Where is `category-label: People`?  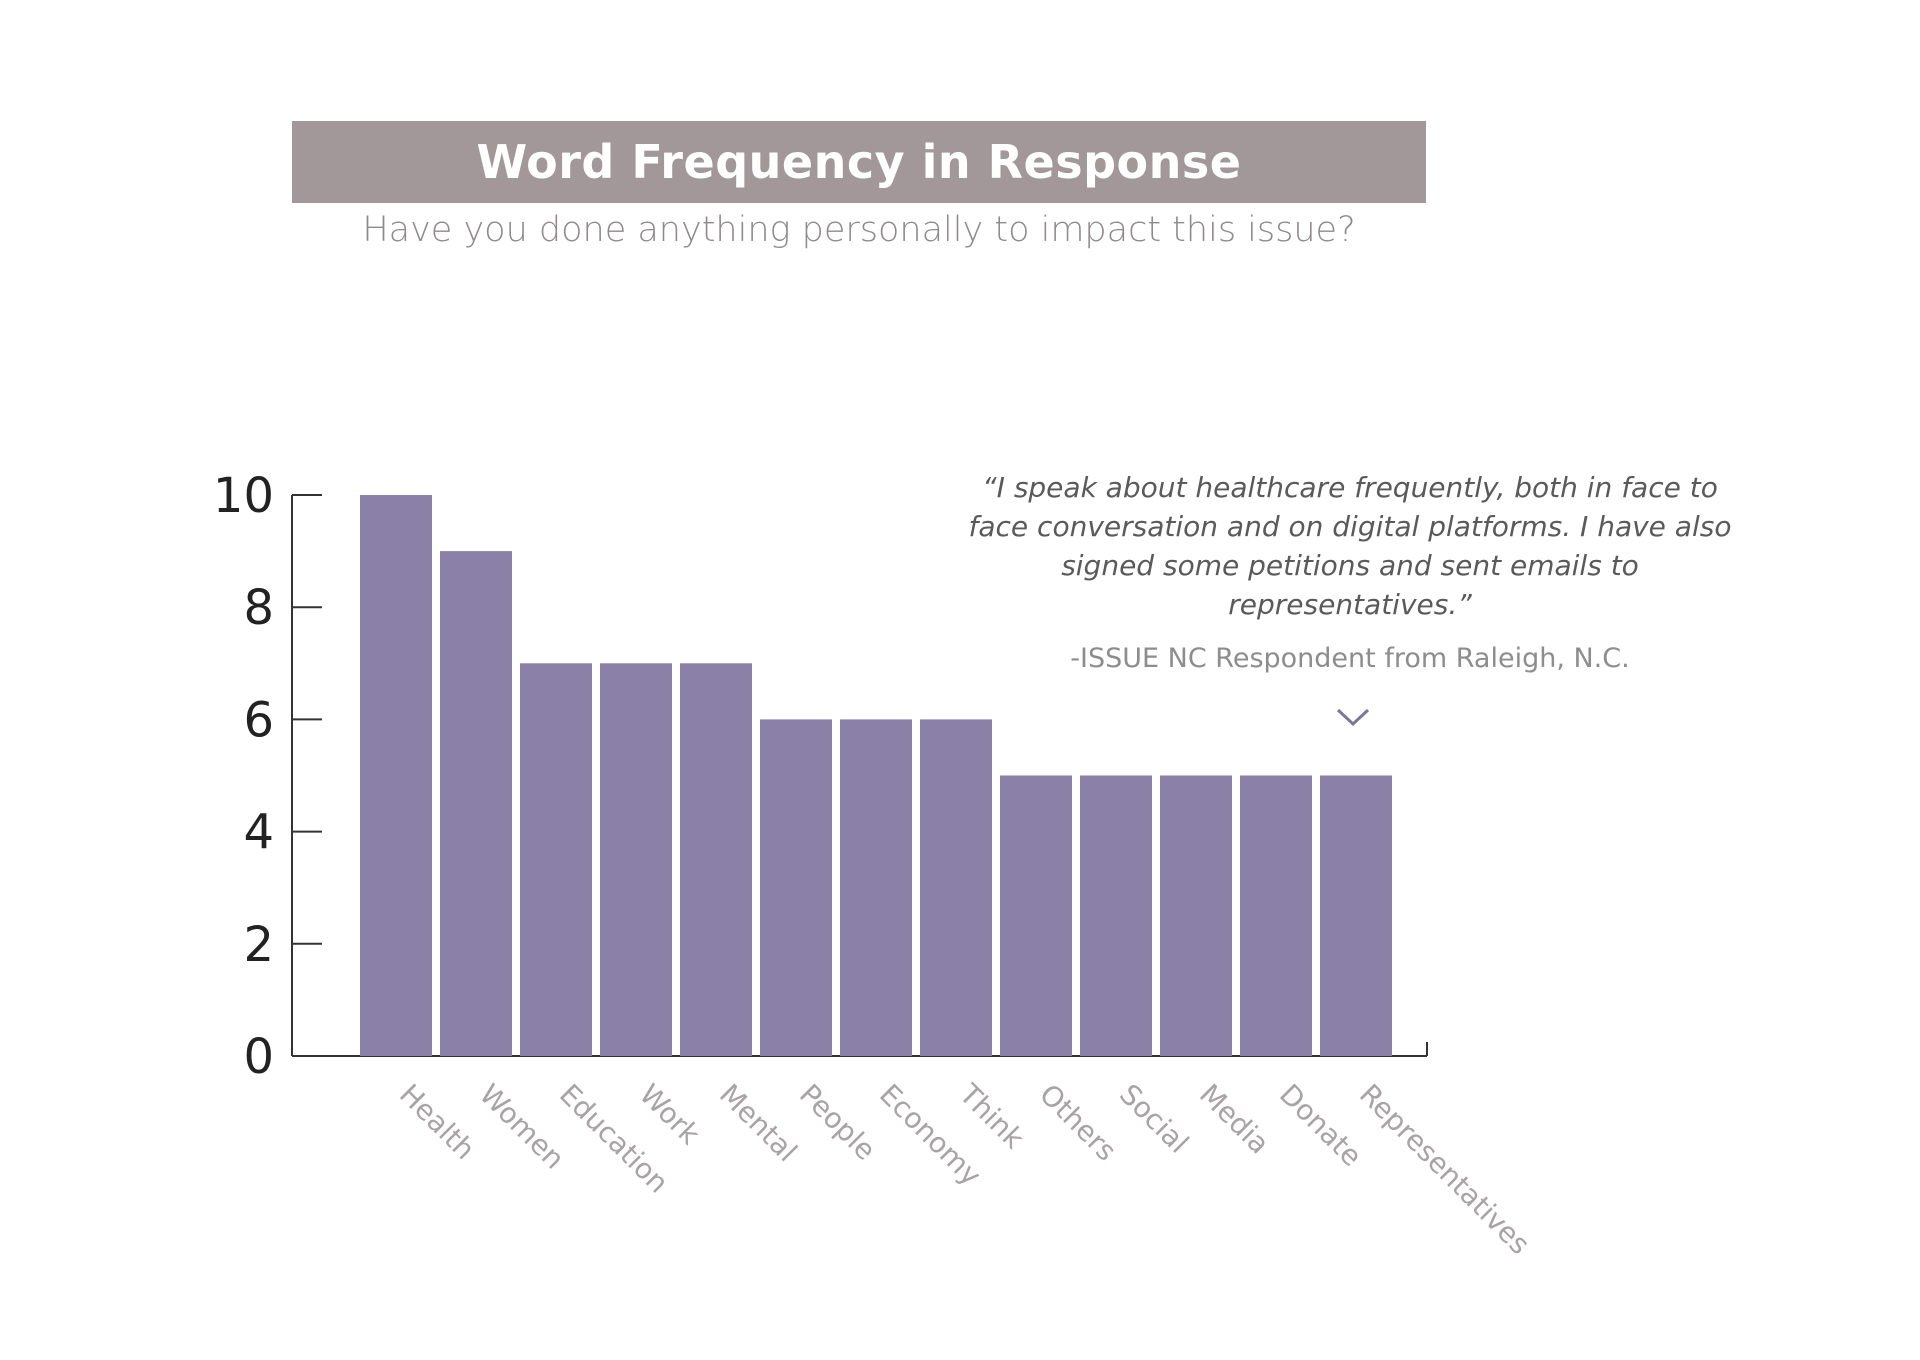 category-label: People is located at coordinates (837, 1122).